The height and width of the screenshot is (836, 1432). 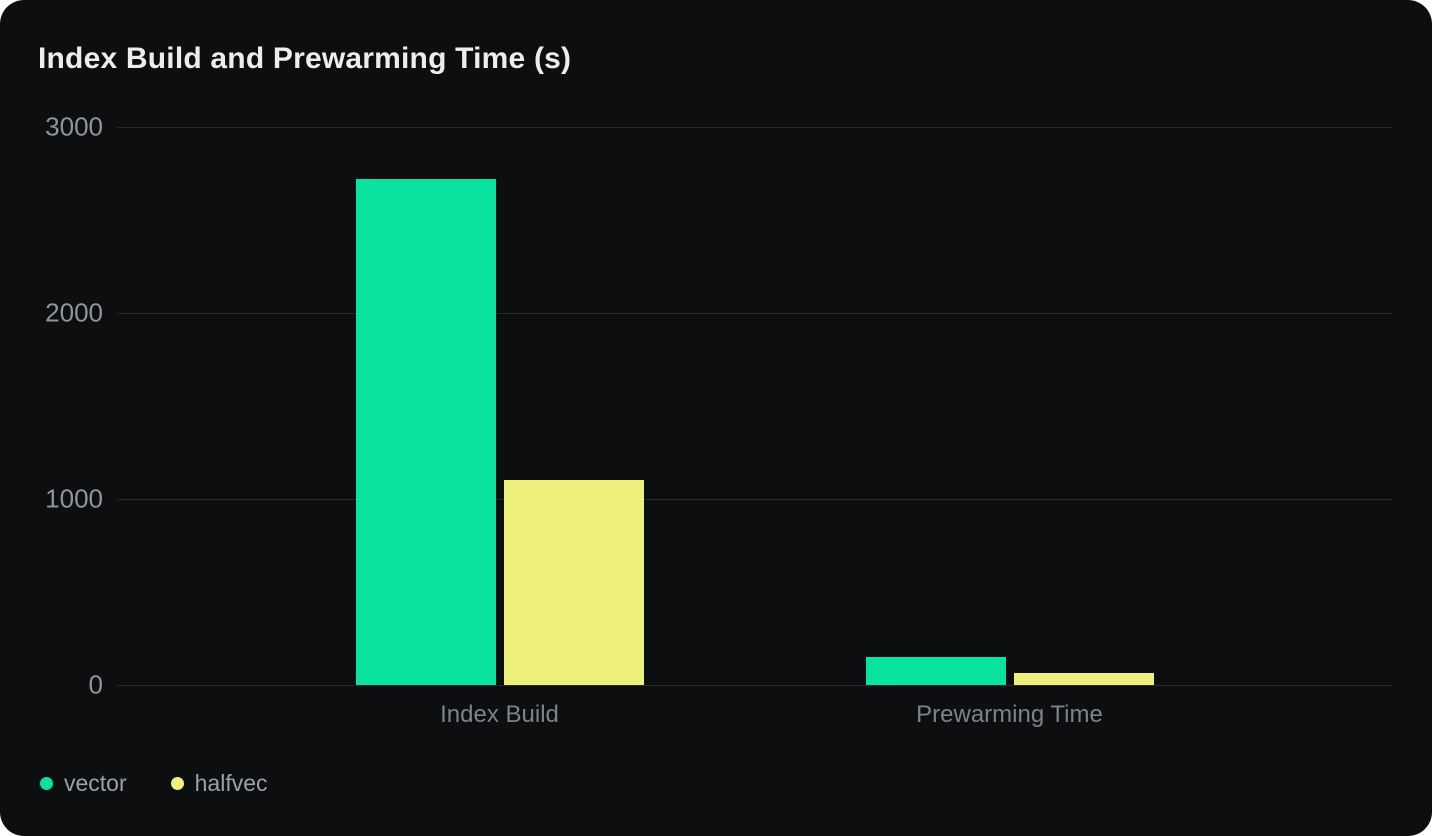 I want to click on legend-item-halfvec: halfvec, so click(x=219, y=783).